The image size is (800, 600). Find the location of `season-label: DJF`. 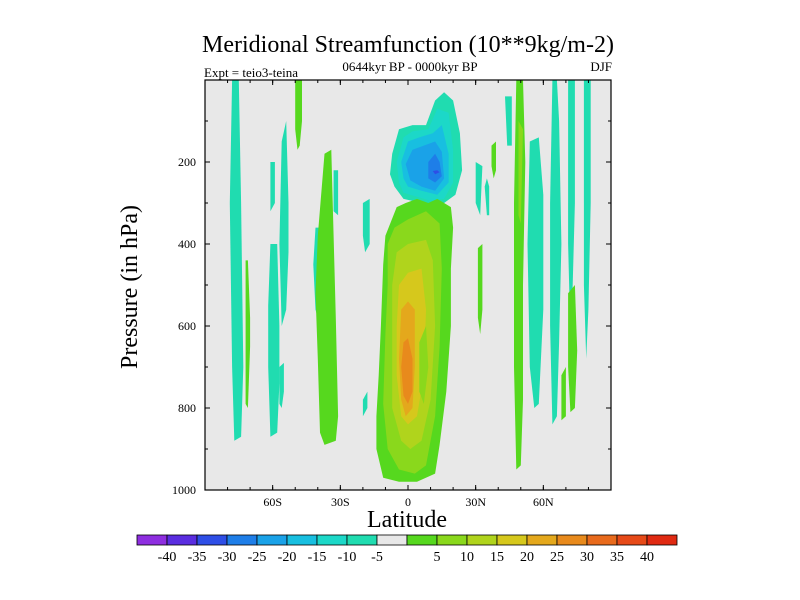

season-label: DJF is located at coordinates (601, 66).